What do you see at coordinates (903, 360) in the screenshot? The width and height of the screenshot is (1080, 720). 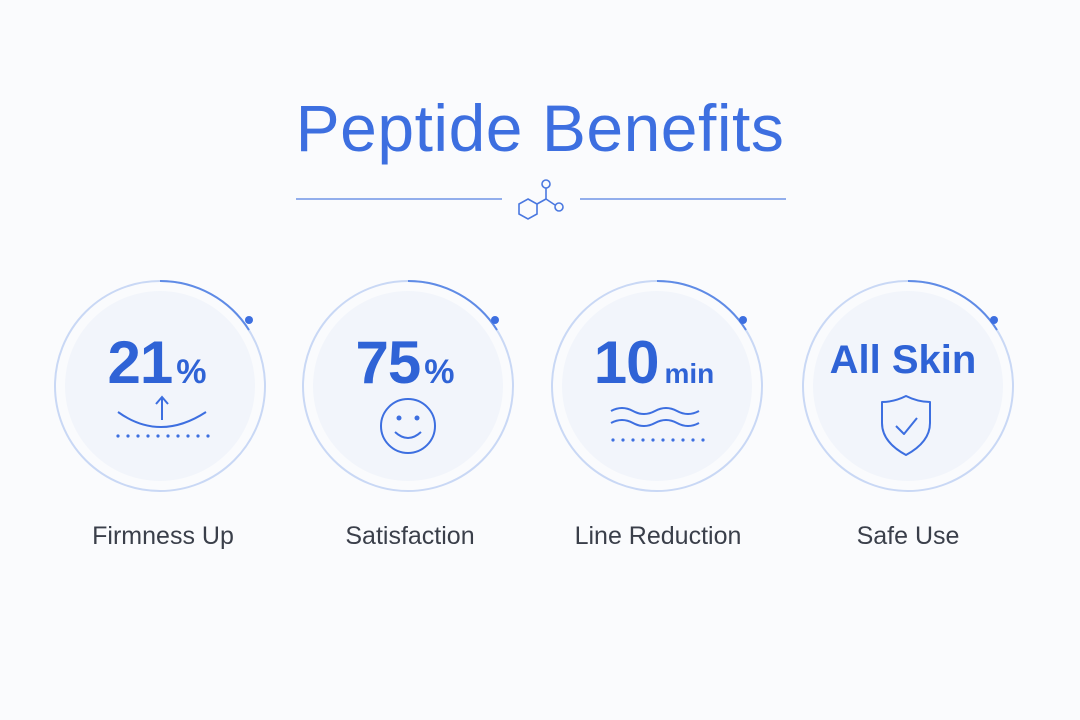 I see `stat-value: All Skin` at bounding box center [903, 360].